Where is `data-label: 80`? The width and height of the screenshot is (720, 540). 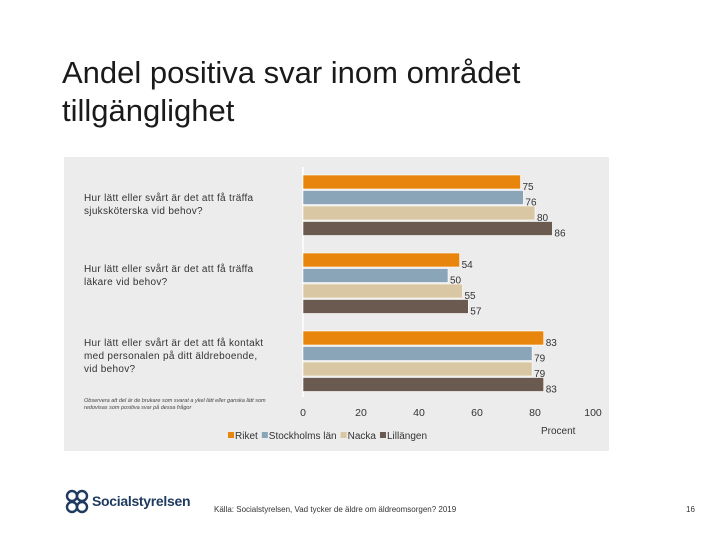 data-label: 80 is located at coordinates (543, 218).